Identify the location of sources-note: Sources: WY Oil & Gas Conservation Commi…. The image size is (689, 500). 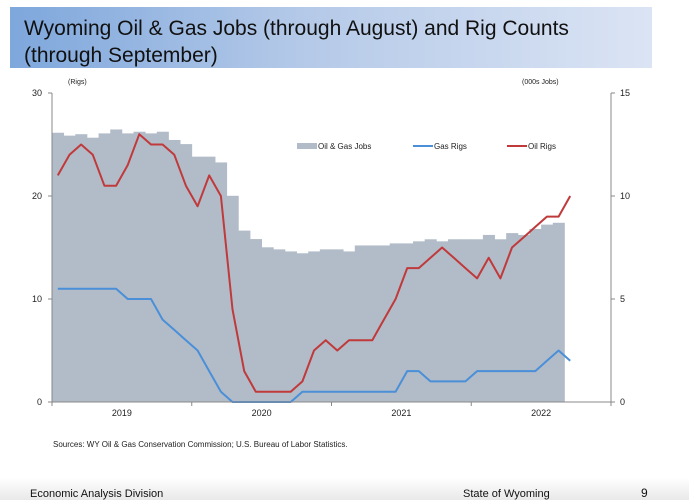
(200, 444).